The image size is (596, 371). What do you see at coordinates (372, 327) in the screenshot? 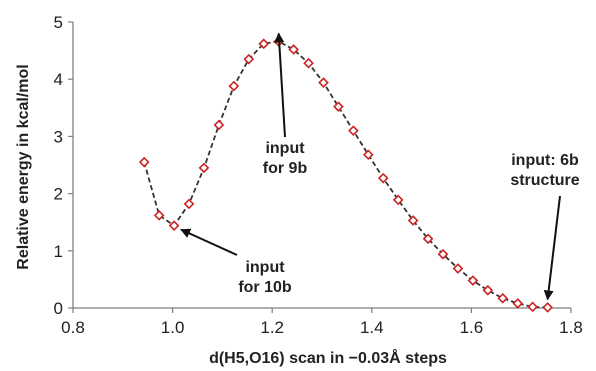
I see `x-tick-label: 1.4` at bounding box center [372, 327].